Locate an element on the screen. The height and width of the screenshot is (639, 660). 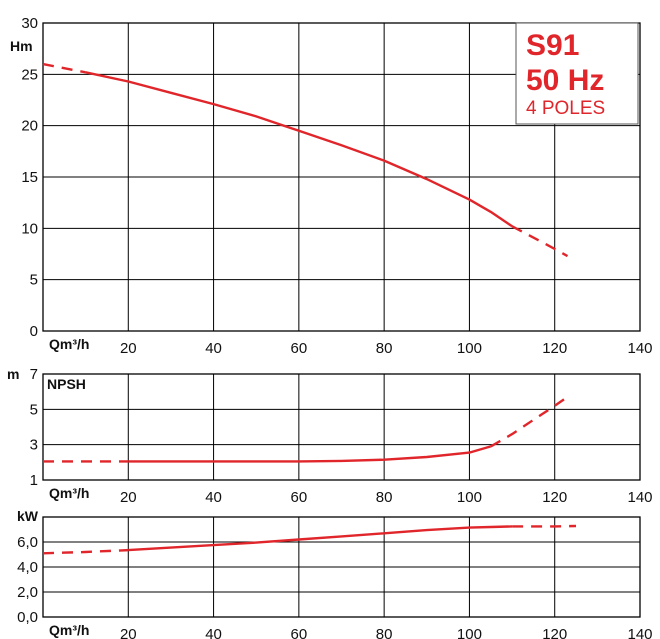
power-y-tick-label: 2,0 is located at coordinates (27, 592).